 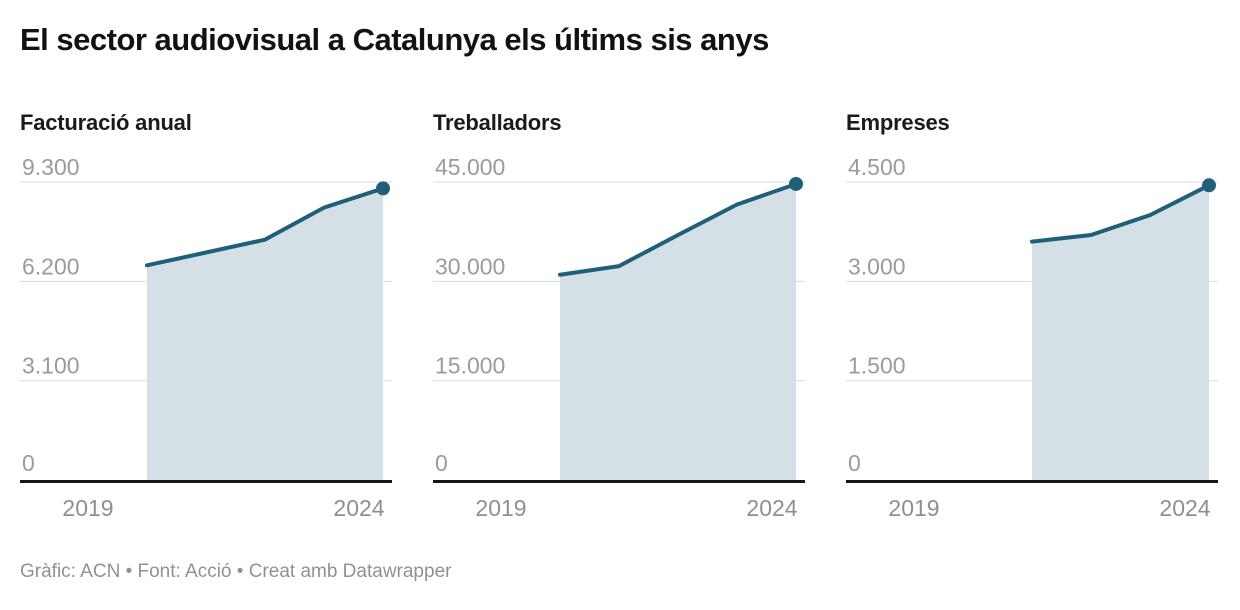 I want to click on y-tick-label: 45.000, so click(x=470, y=167).